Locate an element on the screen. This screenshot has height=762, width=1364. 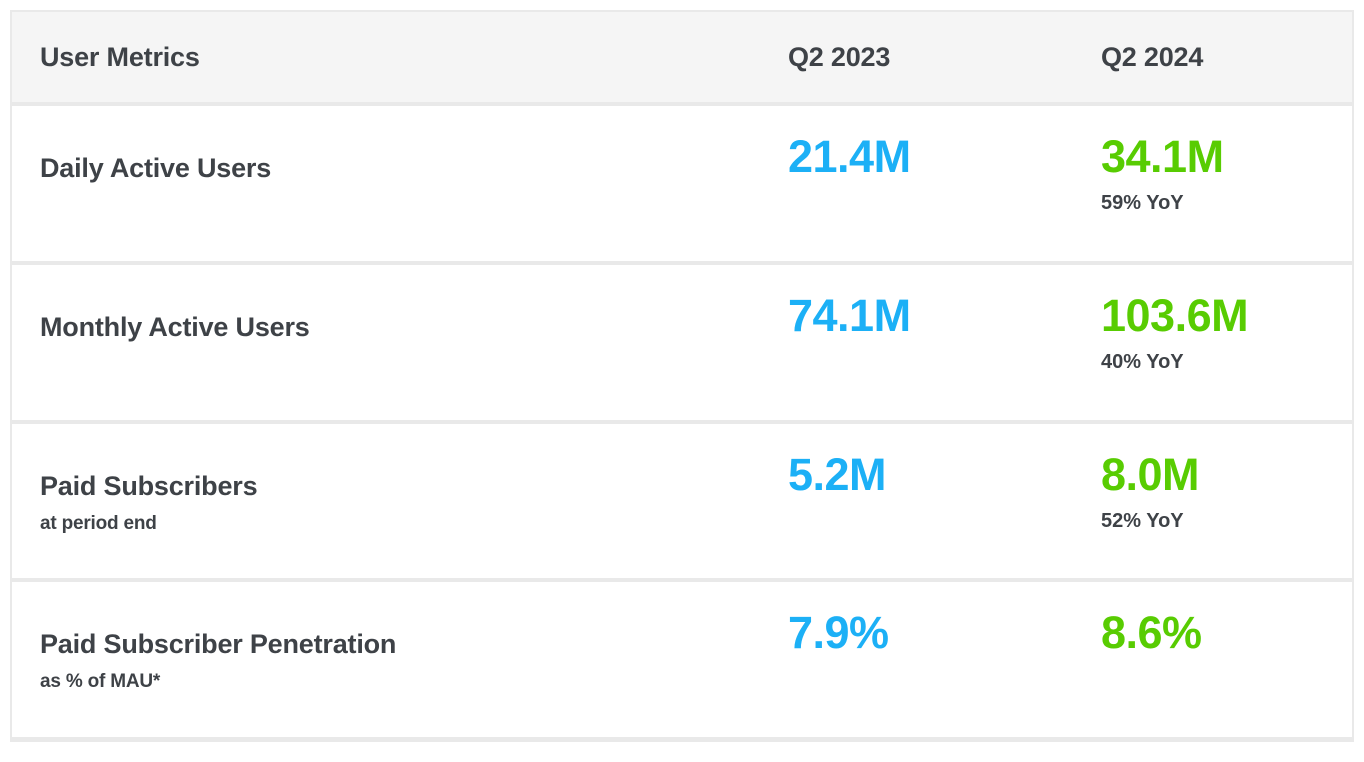
value-cell-q2-2024: 103.6M 40% YoY is located at coordinates (1226, 342).